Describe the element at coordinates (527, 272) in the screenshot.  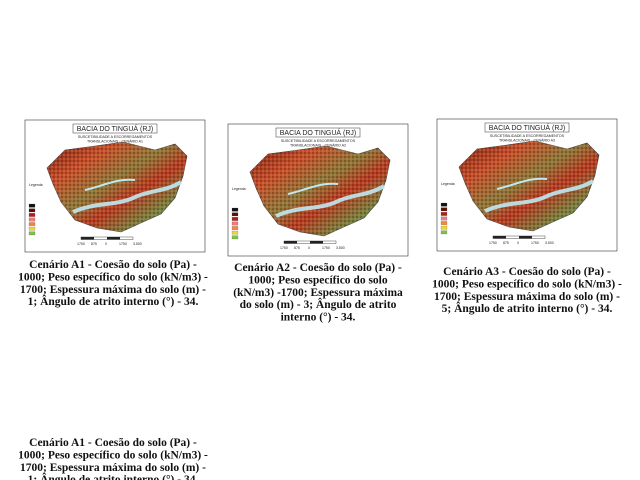
I see `caption-line: Cenário A3 - Coesão do solo (Pa) -` at that location.